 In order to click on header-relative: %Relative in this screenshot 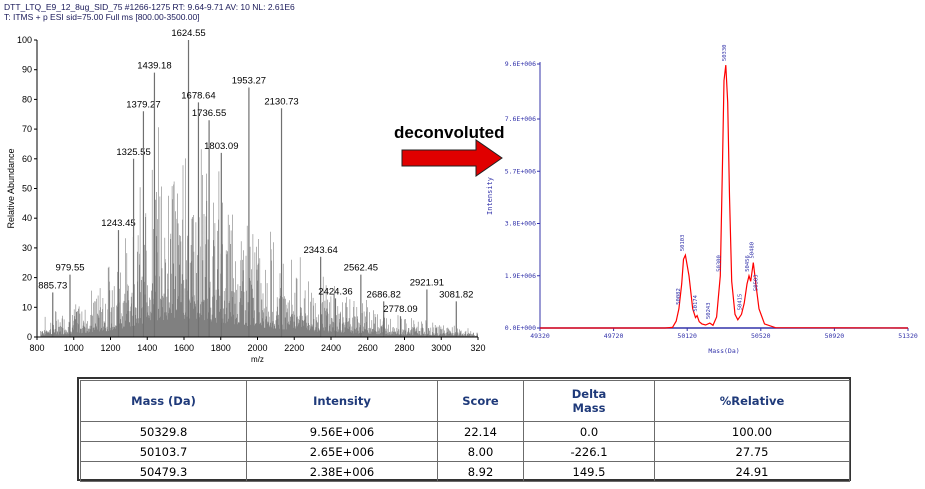, I will do `click(752, 401)`.